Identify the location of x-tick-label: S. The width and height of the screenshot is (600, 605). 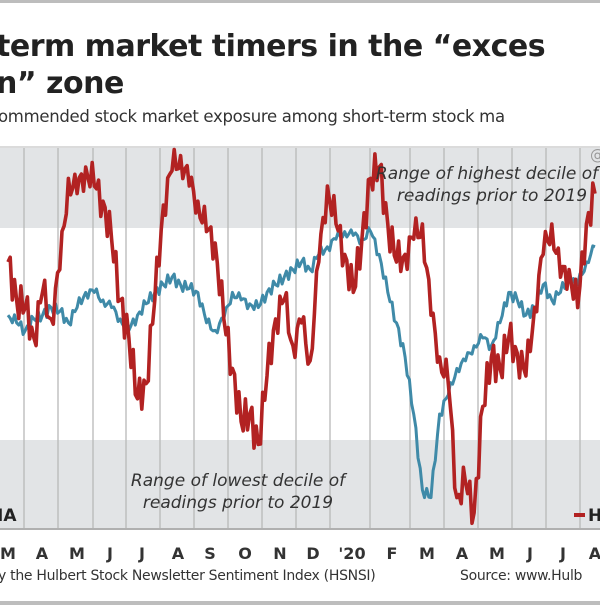
(210, 553).